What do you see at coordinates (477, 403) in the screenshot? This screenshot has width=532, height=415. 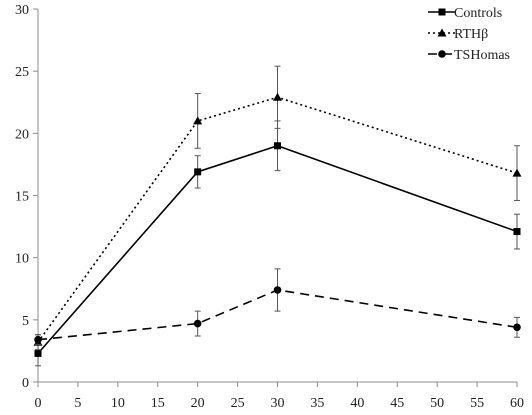 I see `x-tick-label: 55` at bounding box center [477, 403].